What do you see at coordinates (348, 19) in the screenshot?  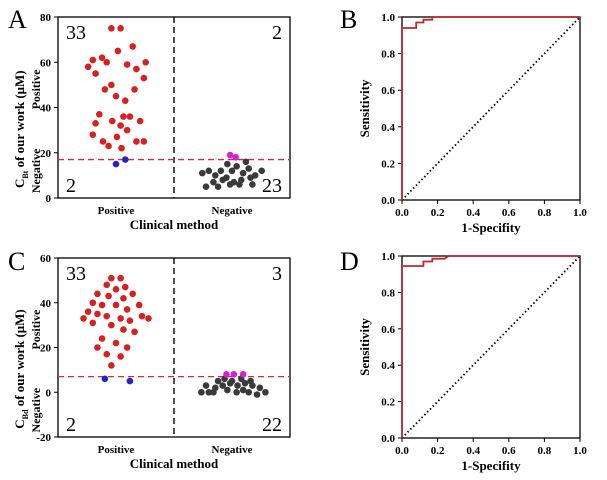 I see `panel-label: B` at bounding box center [348, 19].